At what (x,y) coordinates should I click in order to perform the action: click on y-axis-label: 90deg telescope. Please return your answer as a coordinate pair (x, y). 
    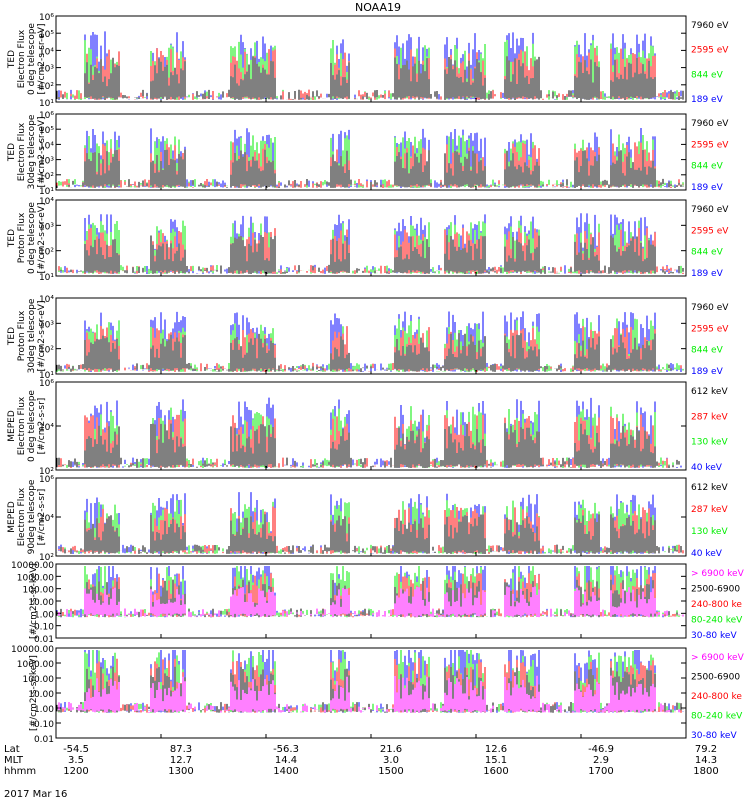
    Looking at the image, I should click on (32, 516).